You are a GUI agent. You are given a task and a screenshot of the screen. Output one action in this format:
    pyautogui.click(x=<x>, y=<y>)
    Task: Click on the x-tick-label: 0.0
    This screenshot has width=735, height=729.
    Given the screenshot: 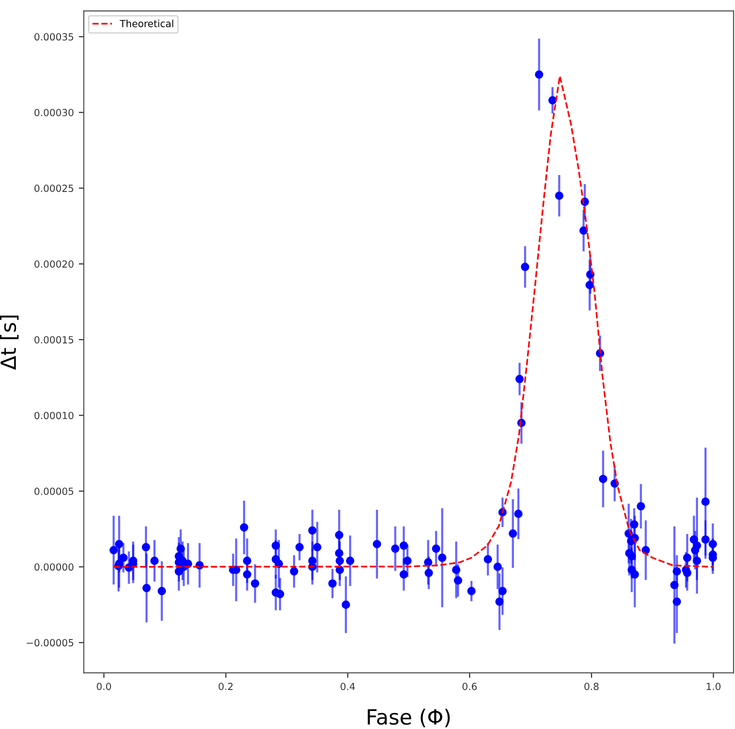 What is the action you would take?
    pyautogui.click(x=103, y=686)
    